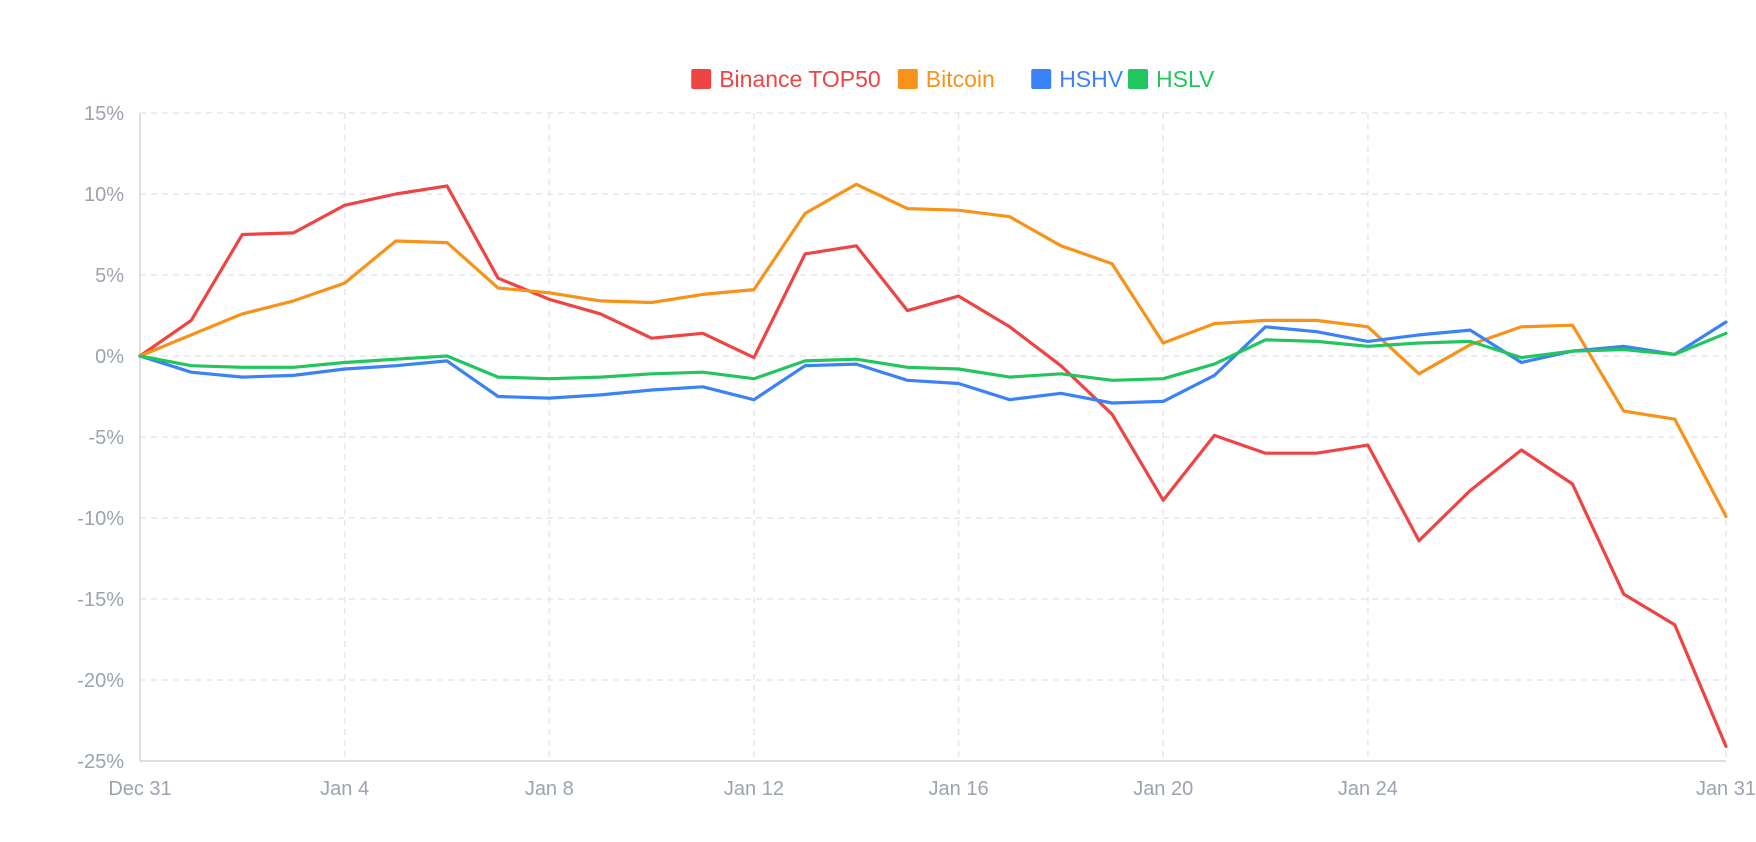 This screenshot has width=1756, height=842. Describe the element at coordinates (549, 789) in the screenshot. I see `x-tick-label: Jan 8` at that location.